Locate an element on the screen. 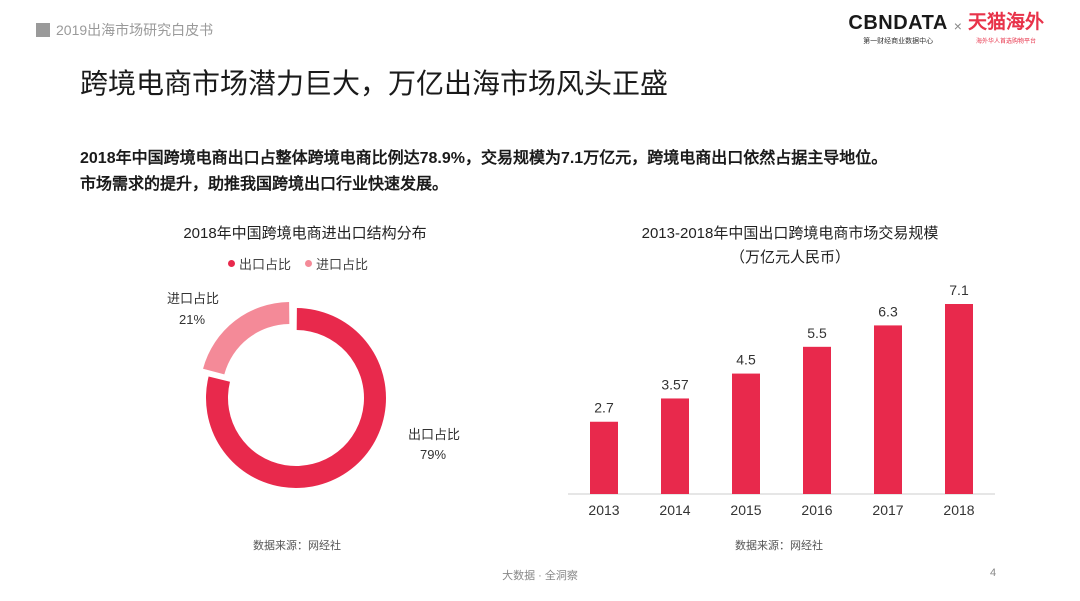 The image size is (1080, 601). bar-2017 is located at coordinates (888, 409).